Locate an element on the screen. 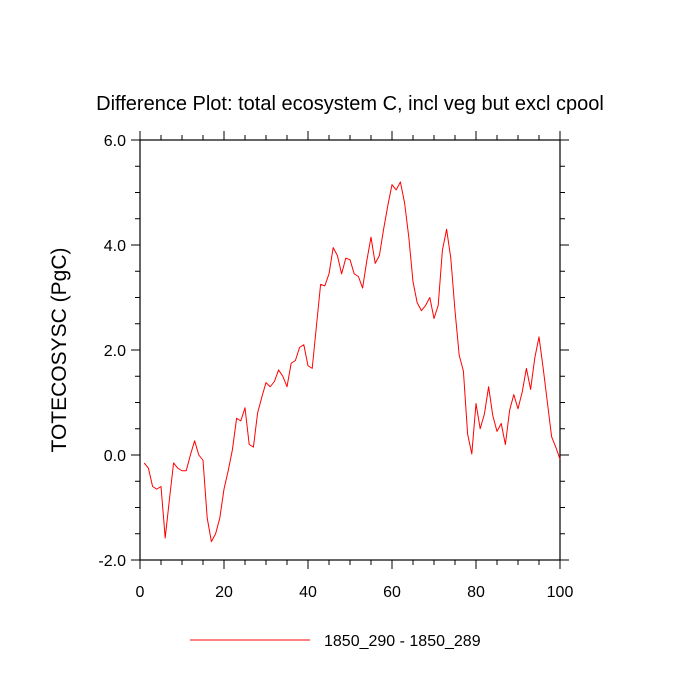 This screenshot has height=700, width=700. y-axis-label: TOTECOSYSC (PgC) is located at coordinates (59, 350).